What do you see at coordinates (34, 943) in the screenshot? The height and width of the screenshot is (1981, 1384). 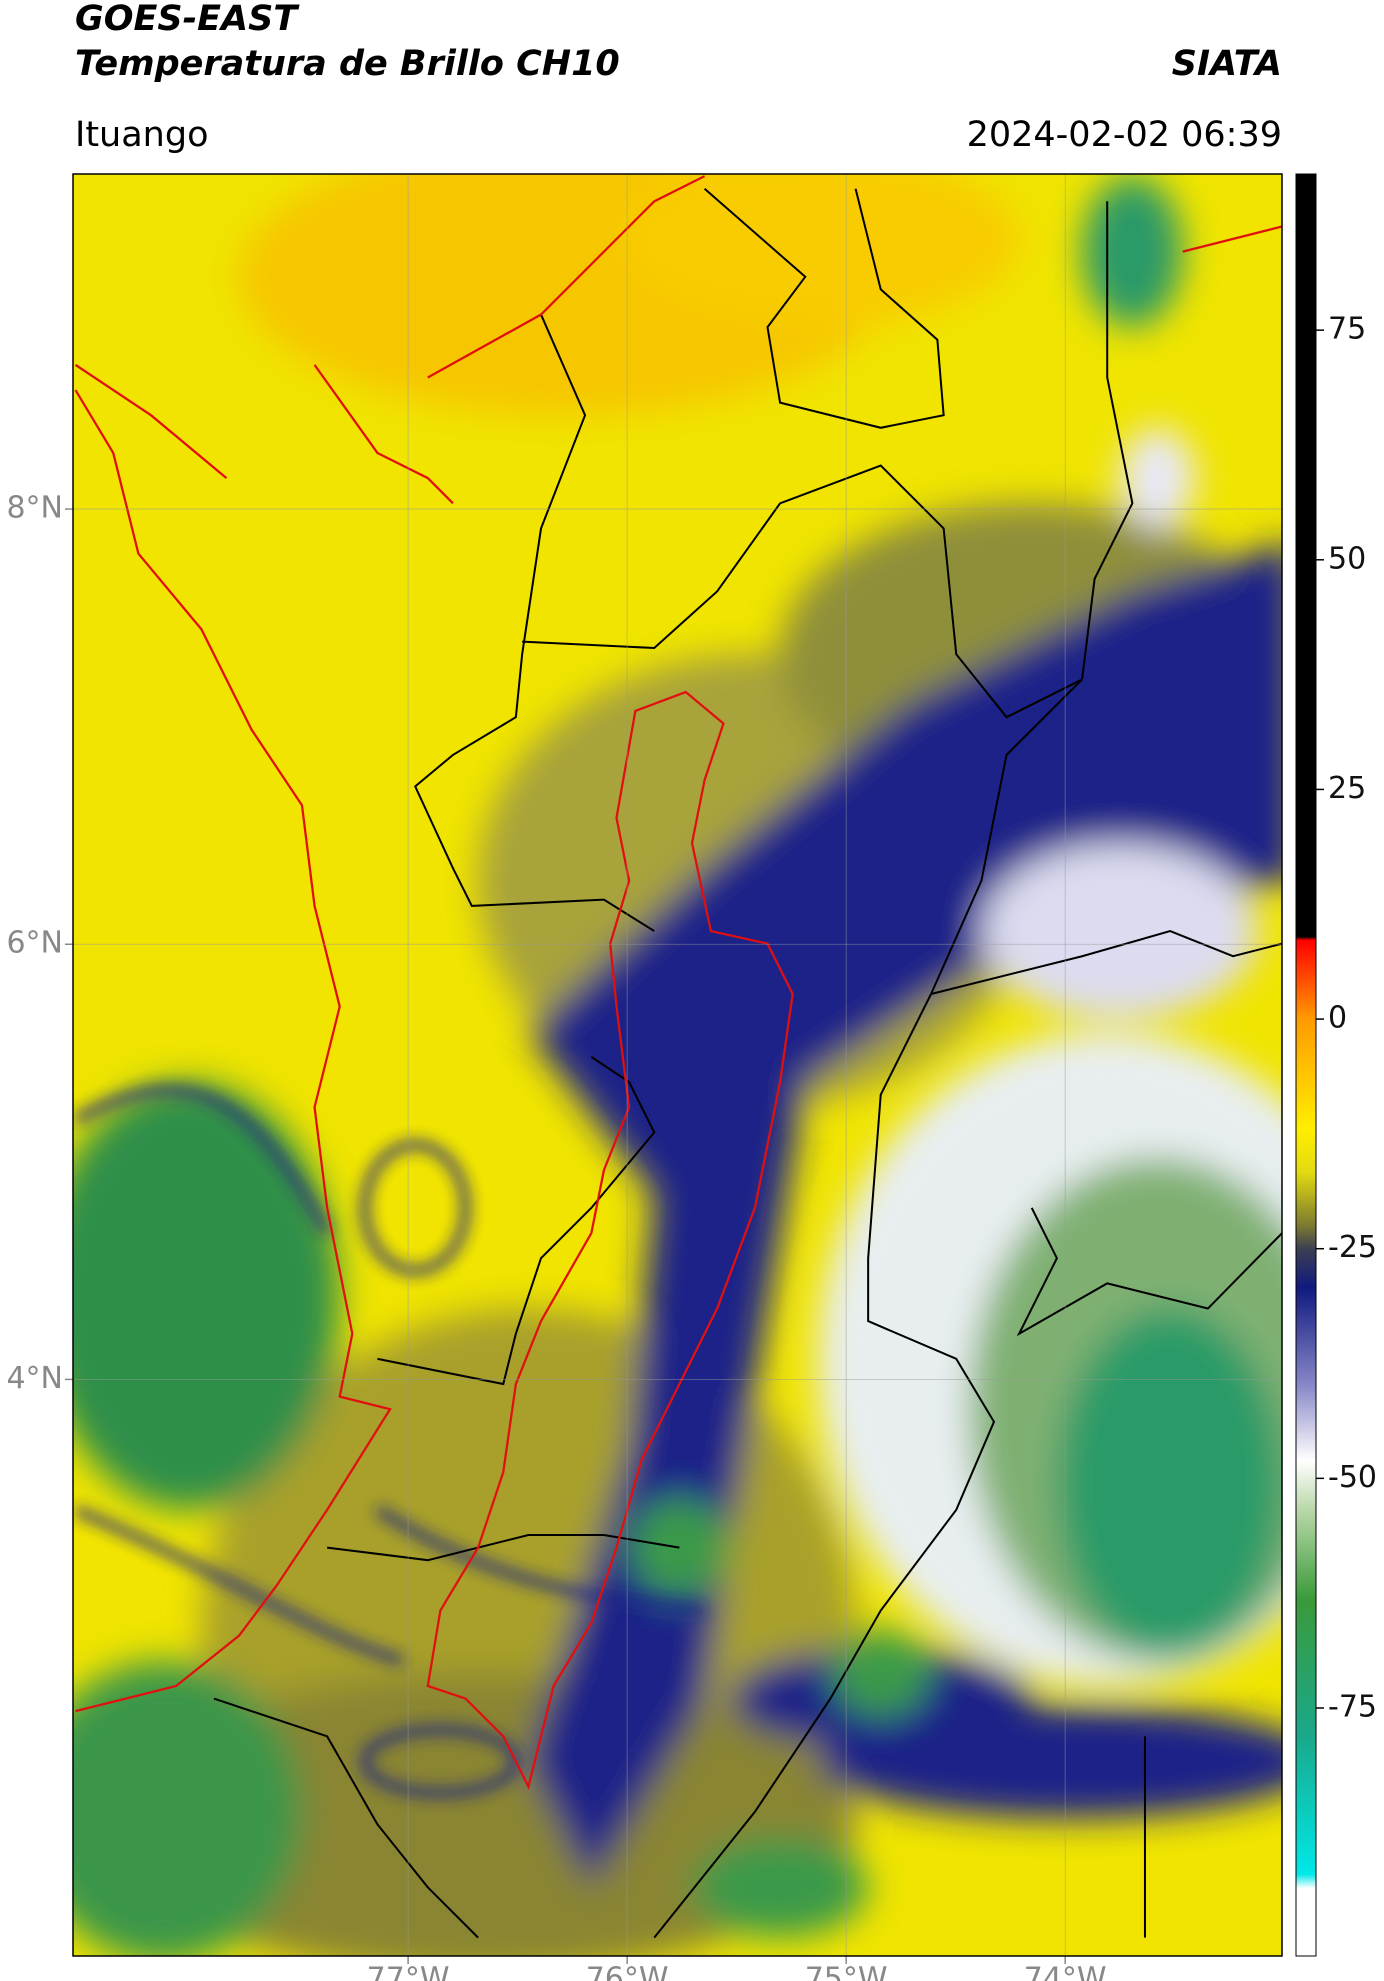 I see `y-tick-label: 6°N` at bounding box center [34, 943].